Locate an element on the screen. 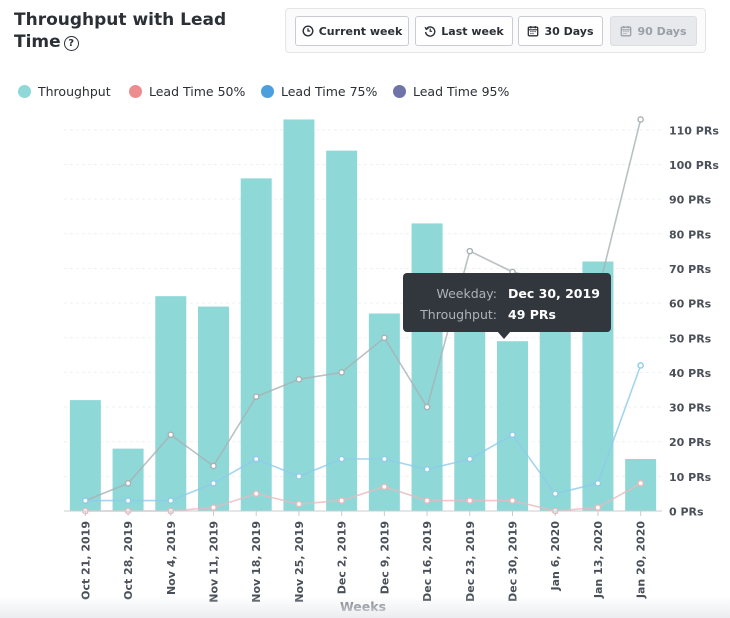  series-lead-time-50- is located at coordinates (363, 497).